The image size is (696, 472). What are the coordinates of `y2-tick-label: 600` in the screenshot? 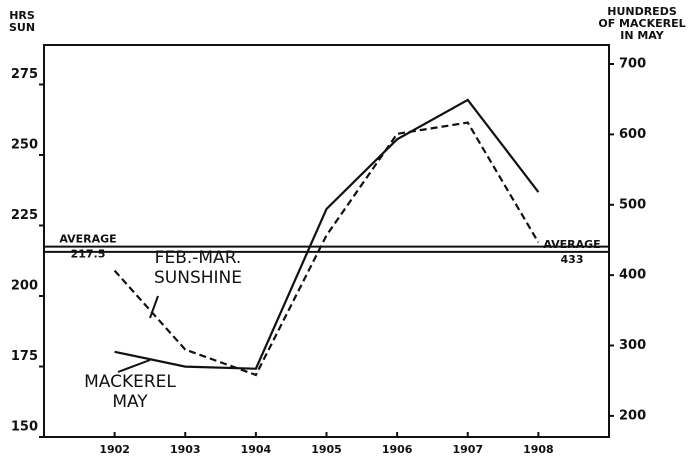 It's located at (632, 134).